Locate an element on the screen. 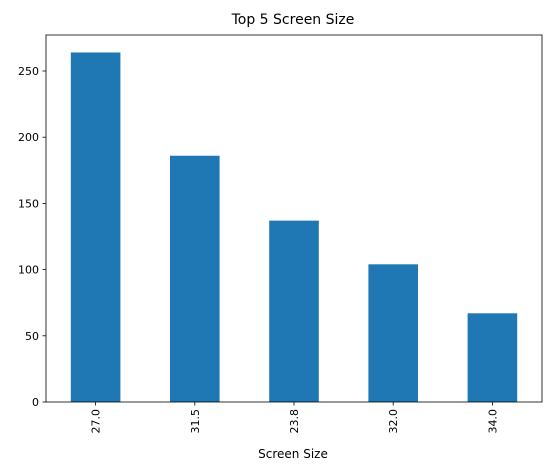 This screenshot has height=471, width=552. x-tick-label: 23.8 is located at coordinates (294, 421).